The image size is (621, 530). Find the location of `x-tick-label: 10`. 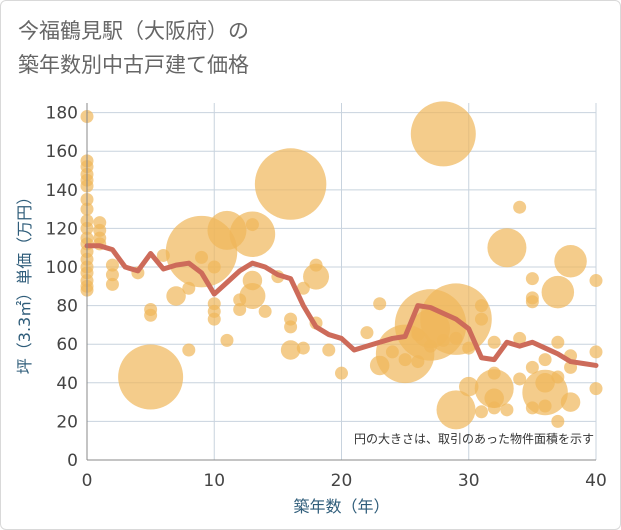

x-tick-label: 10 is located at coordinates (214, 481).